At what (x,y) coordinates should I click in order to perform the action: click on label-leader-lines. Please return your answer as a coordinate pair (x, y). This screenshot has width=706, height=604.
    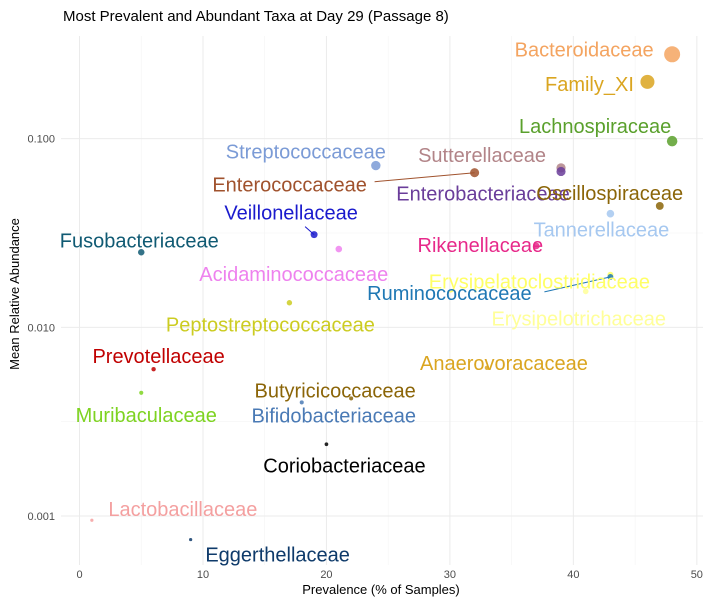
    Looking at the image, I should click on (457, 232).